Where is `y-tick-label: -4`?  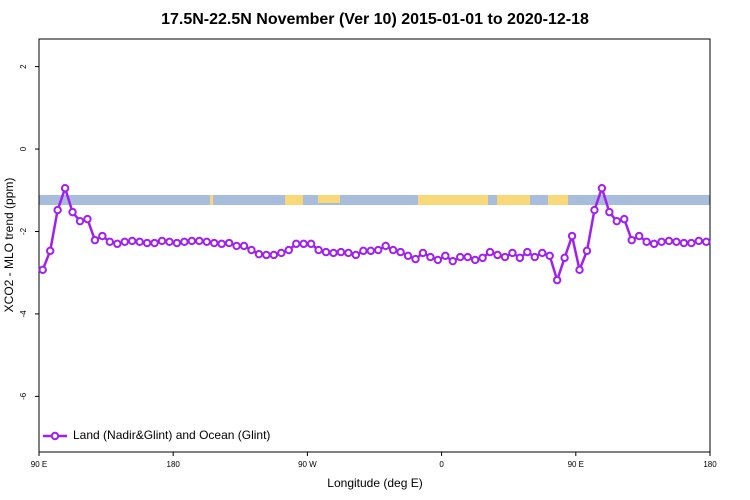
y-tick-label: -4 is located at coordinates (23, 314).